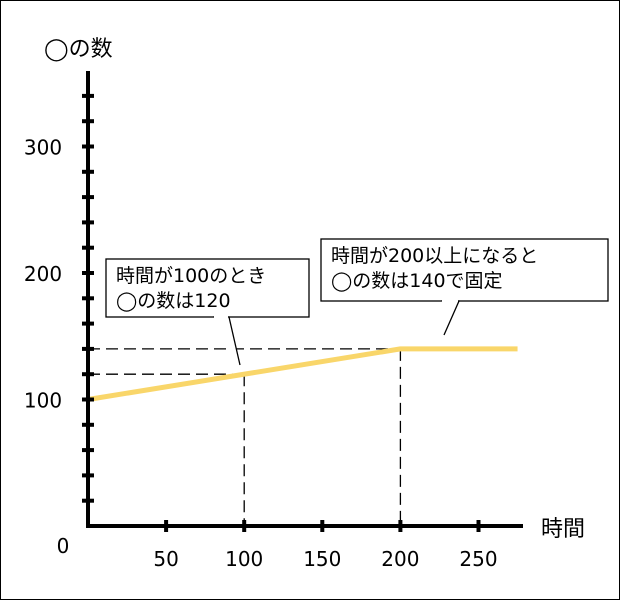 This screenshot has height=600, width=620. Describe the element at coordinates (322, 559) in the screenshot. I see `x-tick-label-150: 150` at that location.